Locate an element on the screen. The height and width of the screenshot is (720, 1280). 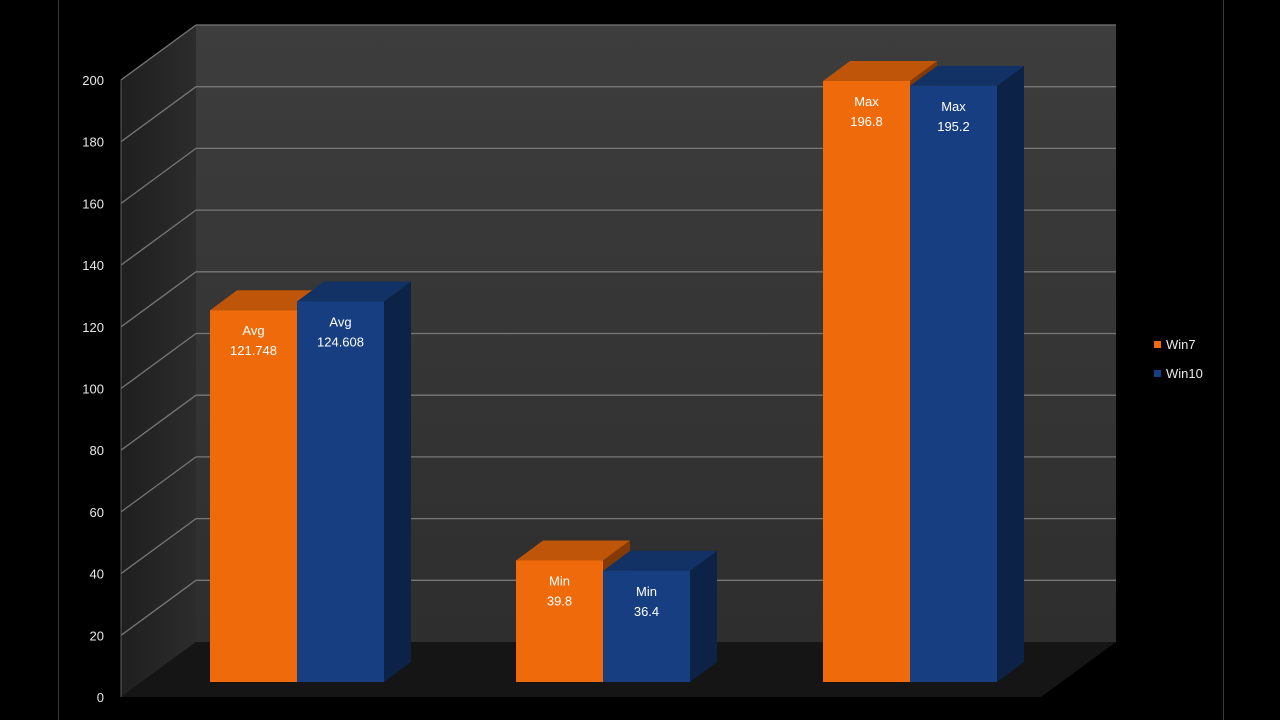
bar-win7-min is located at coordinates (559, 621).